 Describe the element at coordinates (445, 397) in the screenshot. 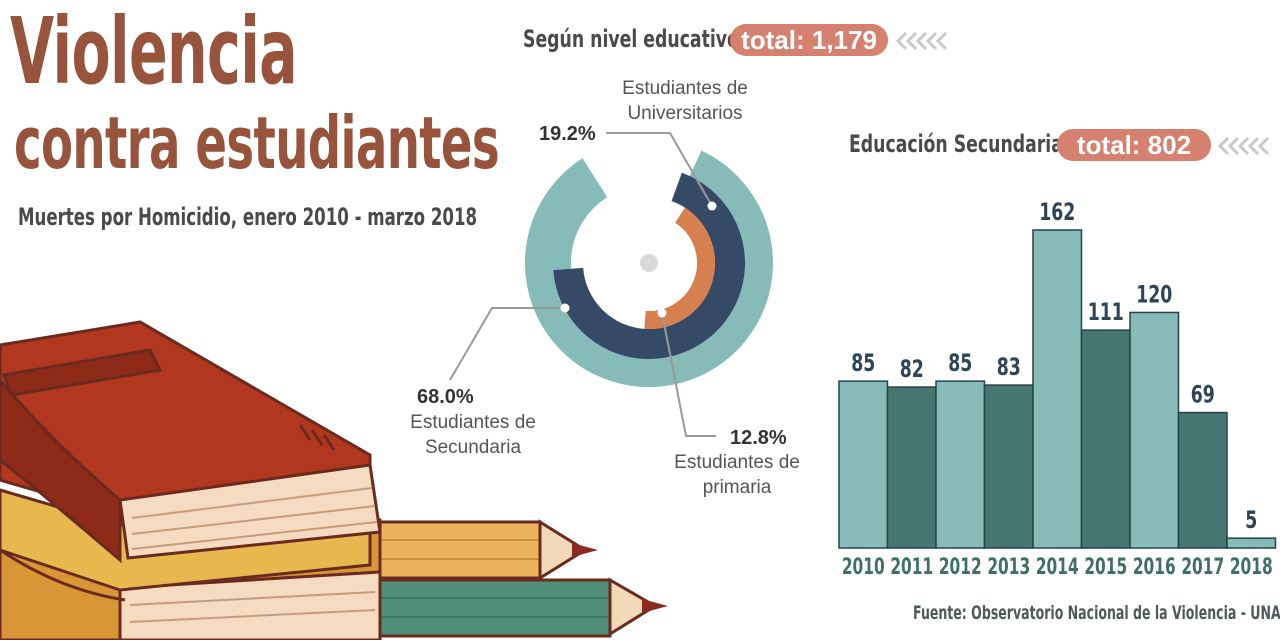

I see `pct-secundaria: 68.0%` at that location.